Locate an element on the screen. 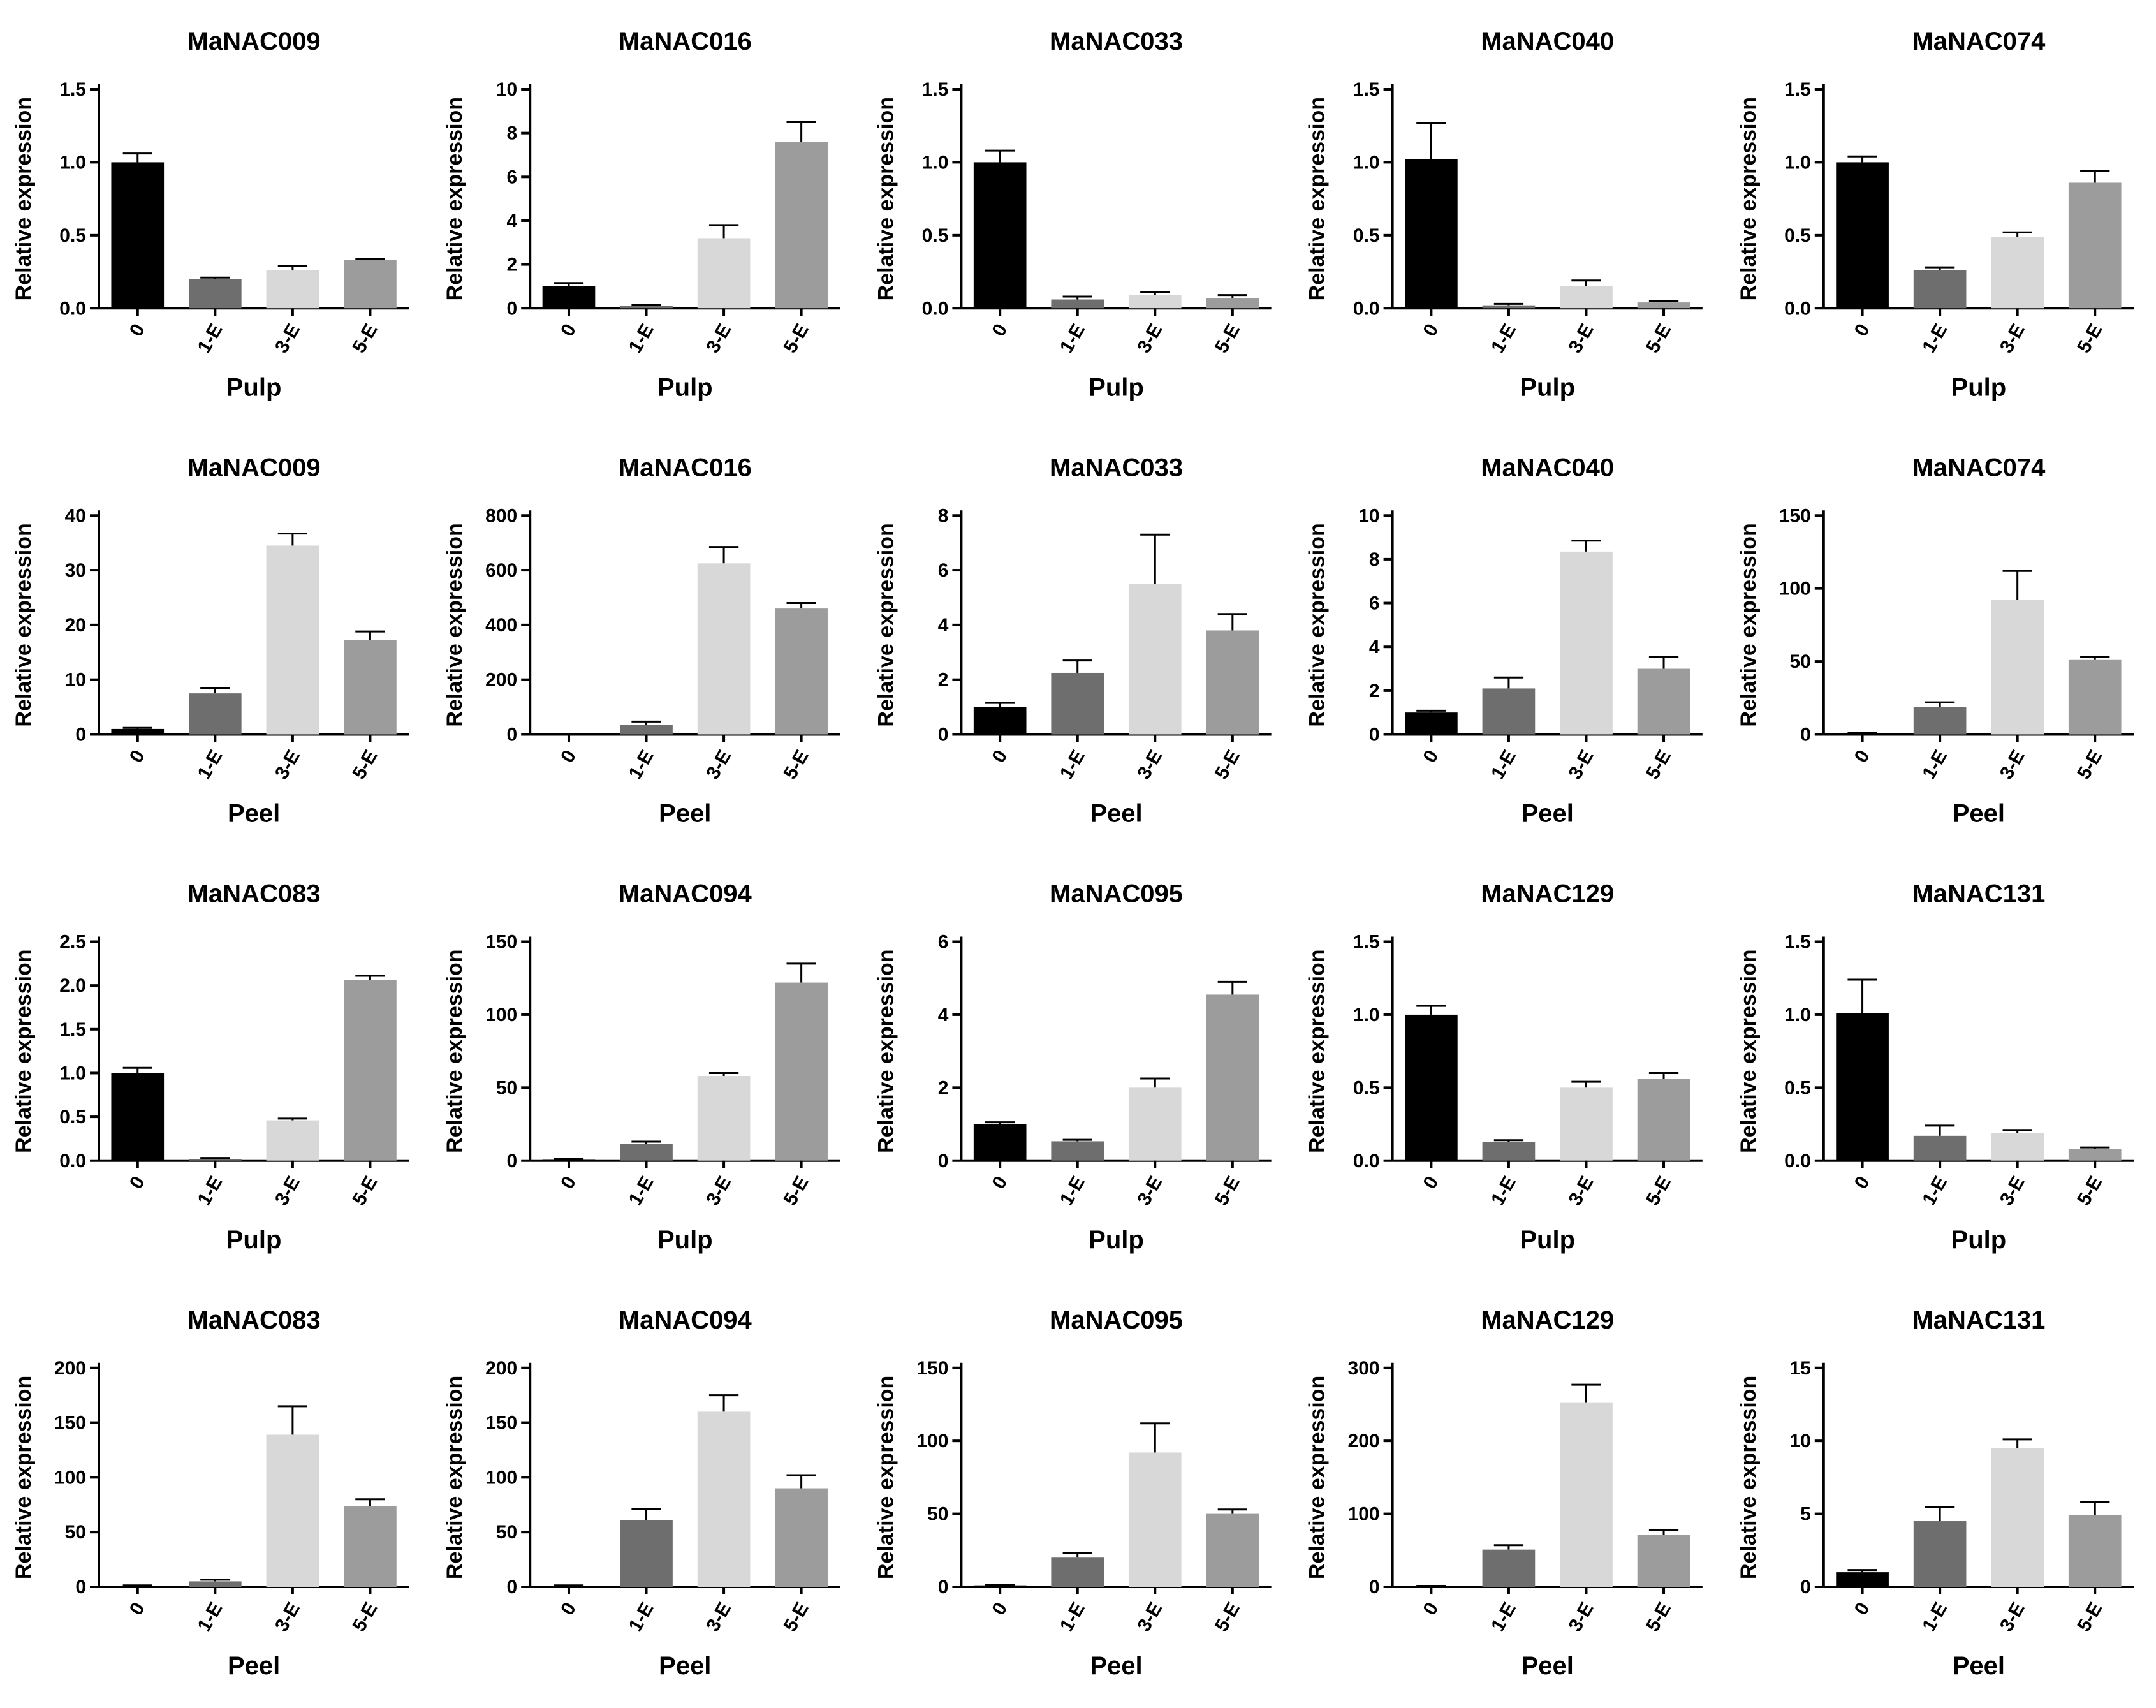 The height and width of the screenshot is (1708, 2156). chart-title: MaNAC033 is located at coordinates (1116, 41).